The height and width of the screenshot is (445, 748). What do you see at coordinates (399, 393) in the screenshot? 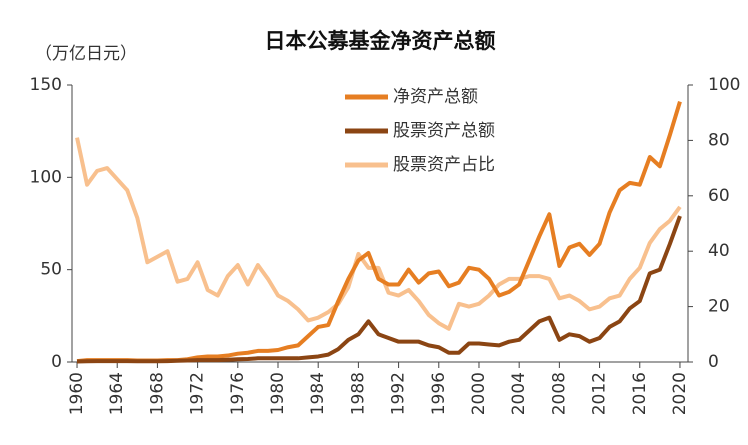
I see `x-tick-label: 1992` at bounding box center [399, 393].